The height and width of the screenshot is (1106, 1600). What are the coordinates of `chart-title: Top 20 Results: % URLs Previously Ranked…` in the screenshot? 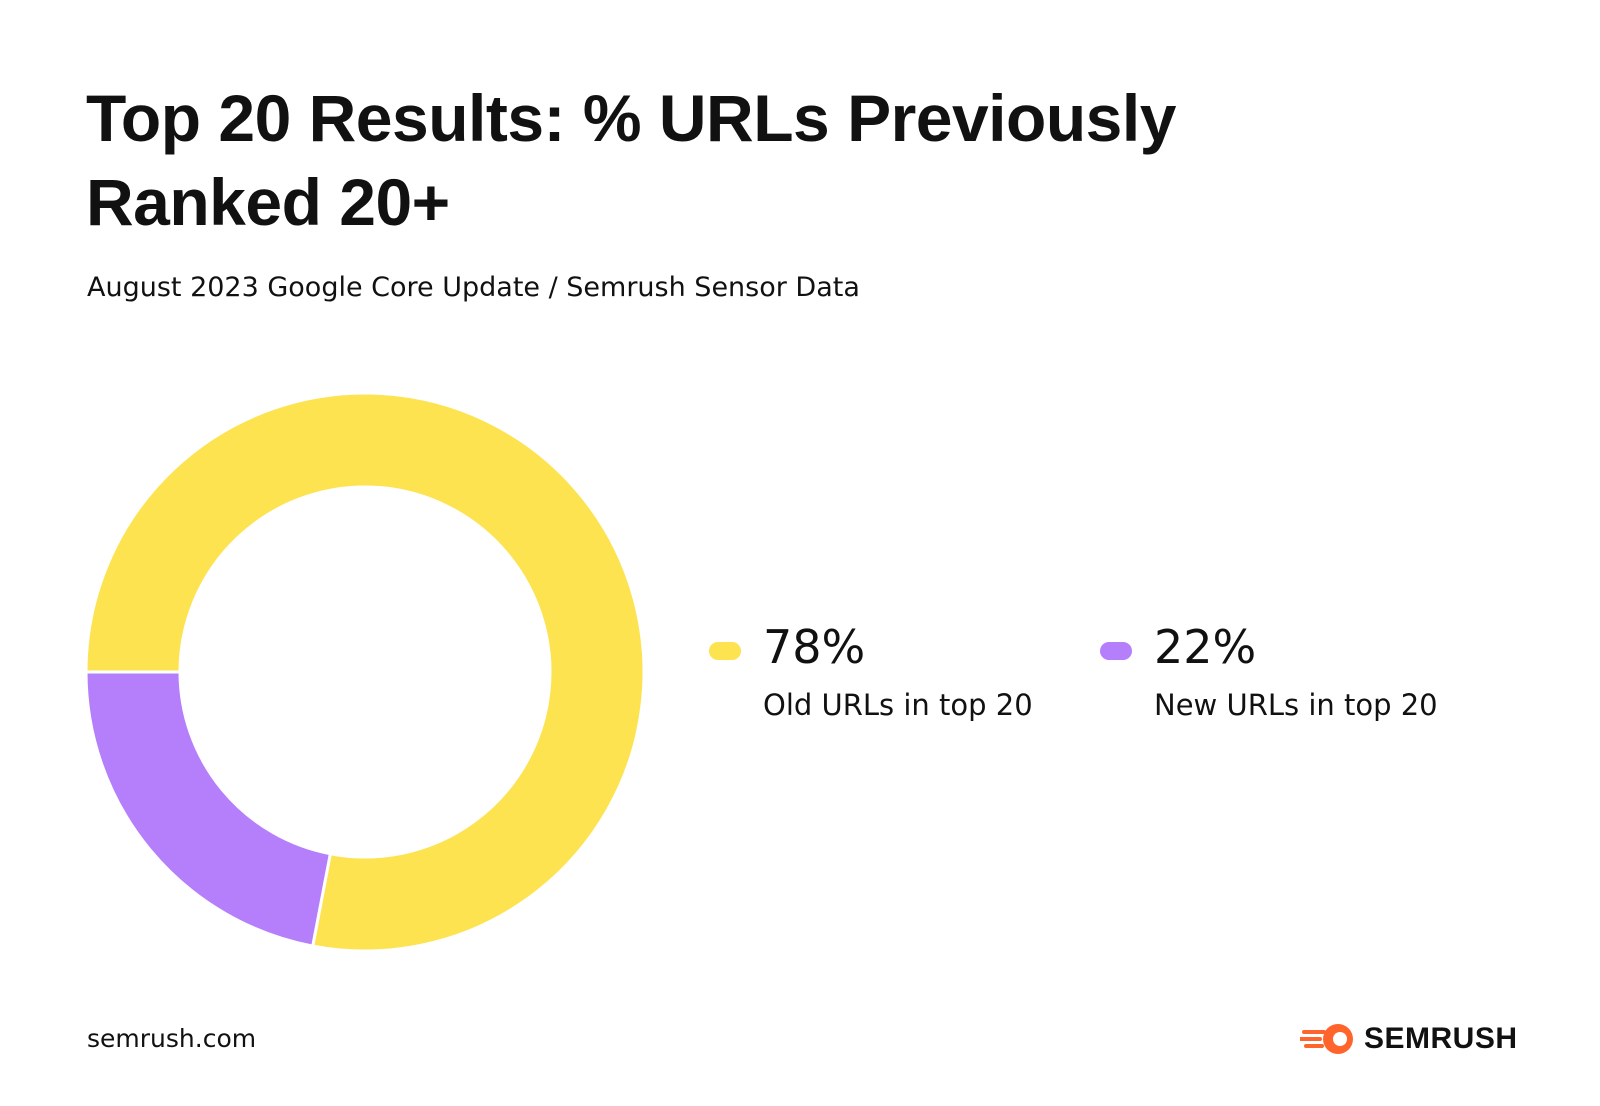 It's located at (631, 160).